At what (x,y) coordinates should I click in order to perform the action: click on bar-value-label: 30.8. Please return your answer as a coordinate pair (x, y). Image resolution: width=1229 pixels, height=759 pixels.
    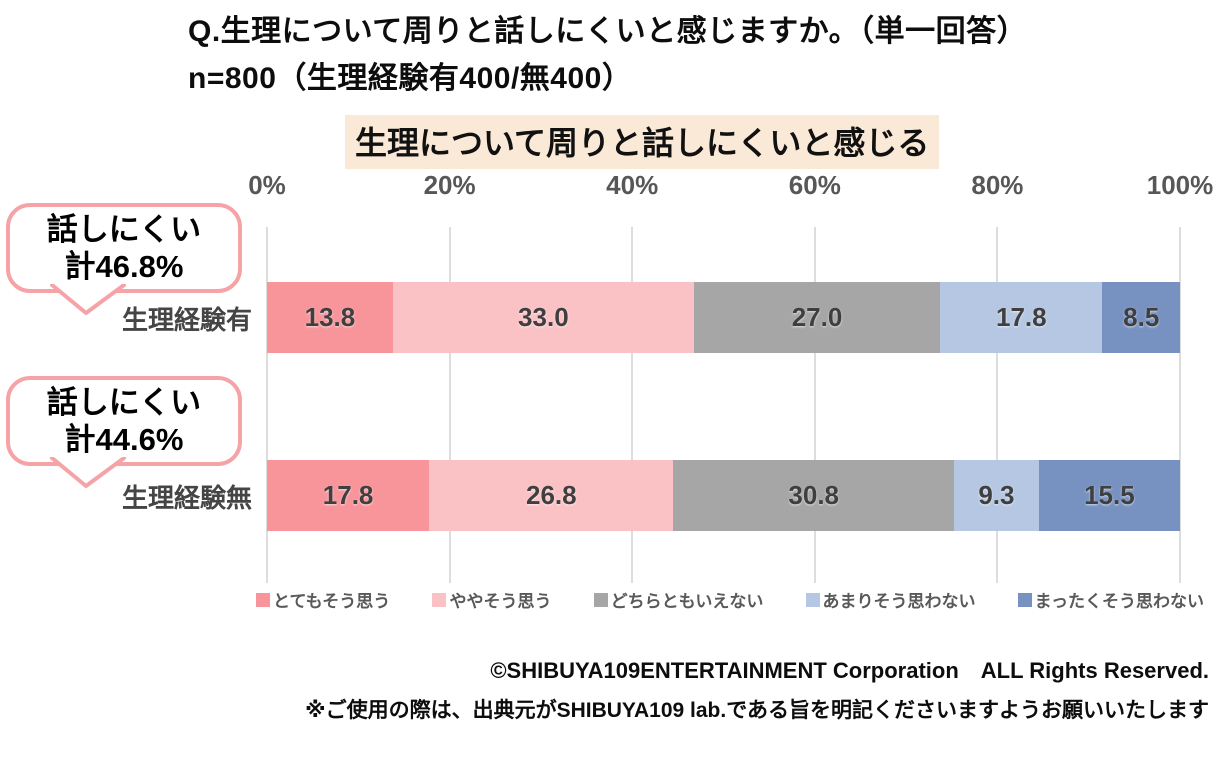
    Looking at the image, I should click on (814, 495).